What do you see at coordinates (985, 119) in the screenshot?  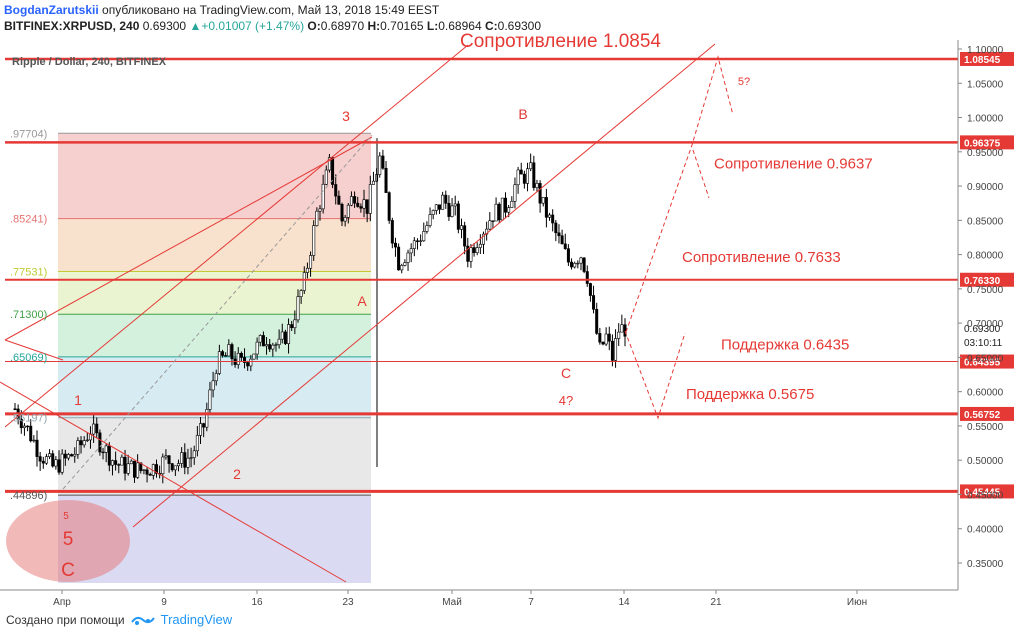 I see `y-tick-label: 1.00000` at bounding box center [985, 119].